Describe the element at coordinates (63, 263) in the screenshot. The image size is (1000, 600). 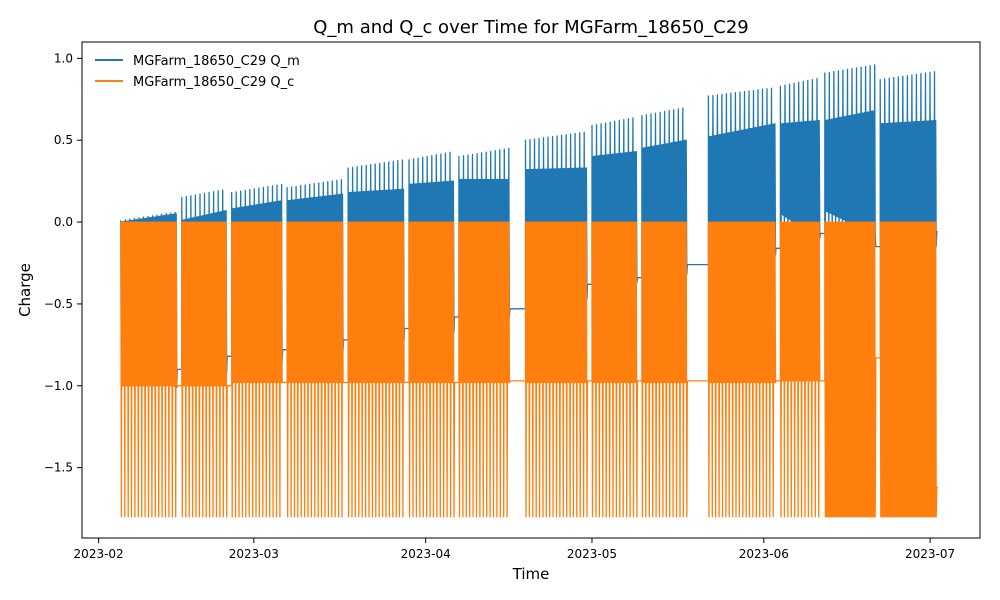
I see `y-axis: 1.0 0.5 0.0 −0.5 −1.0 −1.5` at that location.